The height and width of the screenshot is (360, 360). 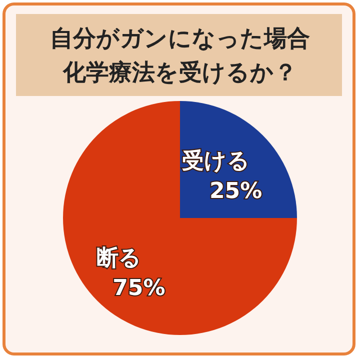 What do you see at coordinates (236, 191) in the screenshot?
I see `data-label: 25%` at bounding box center [236, 191].